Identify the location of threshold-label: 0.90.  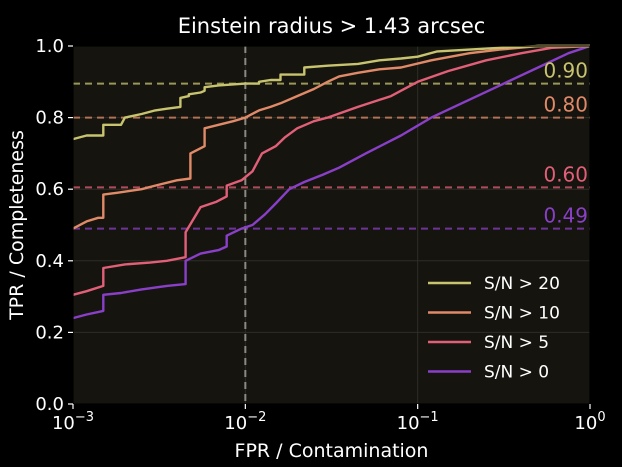
(565, 71).